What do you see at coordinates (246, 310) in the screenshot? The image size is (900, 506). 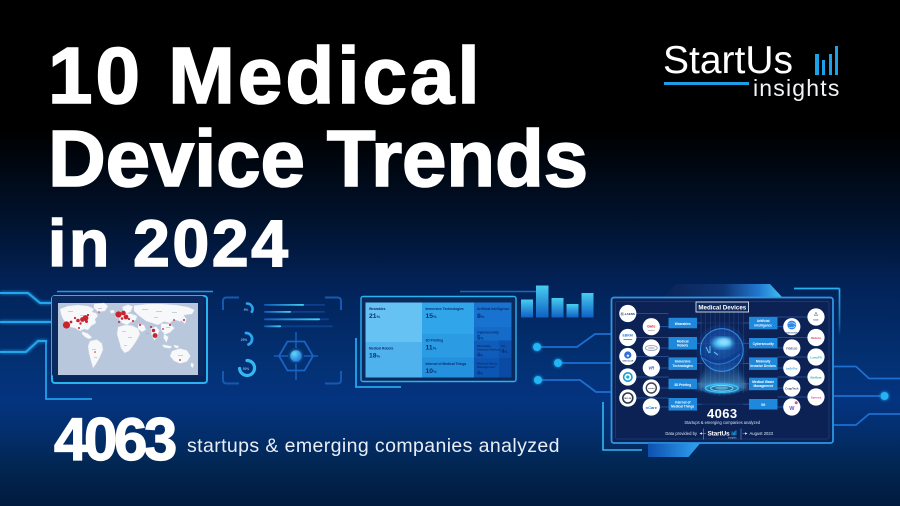 I see `svg-text: 9%` at bounding box center [246, 310].